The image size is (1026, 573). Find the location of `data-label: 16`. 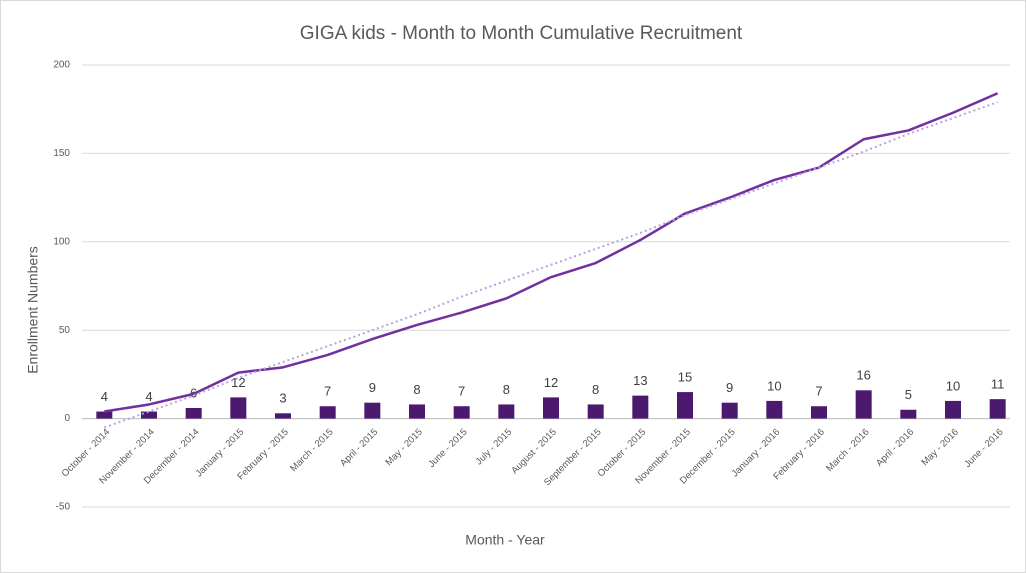

data-label: 16 is located at coordinates (863, 375).